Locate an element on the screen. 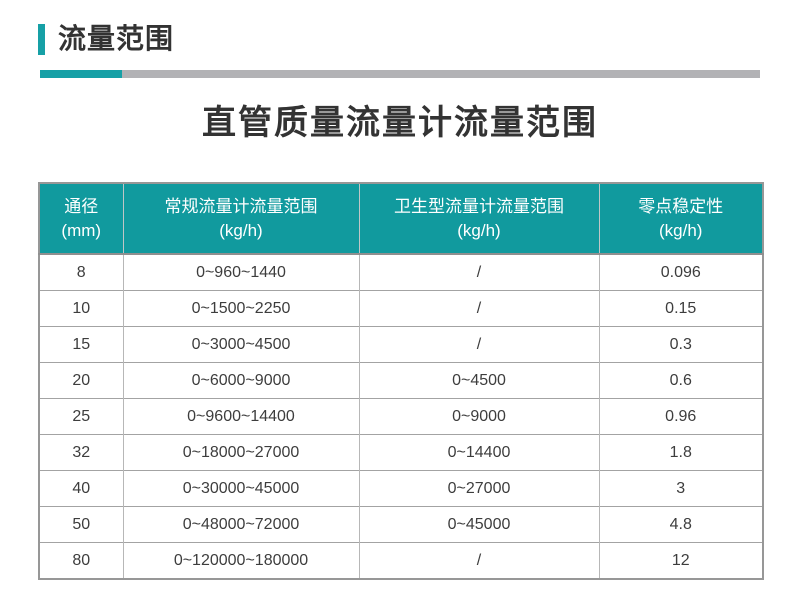 The width and height of the screenshot is (800, 606). table-cell: 15 is located at coordinates (81, 344).